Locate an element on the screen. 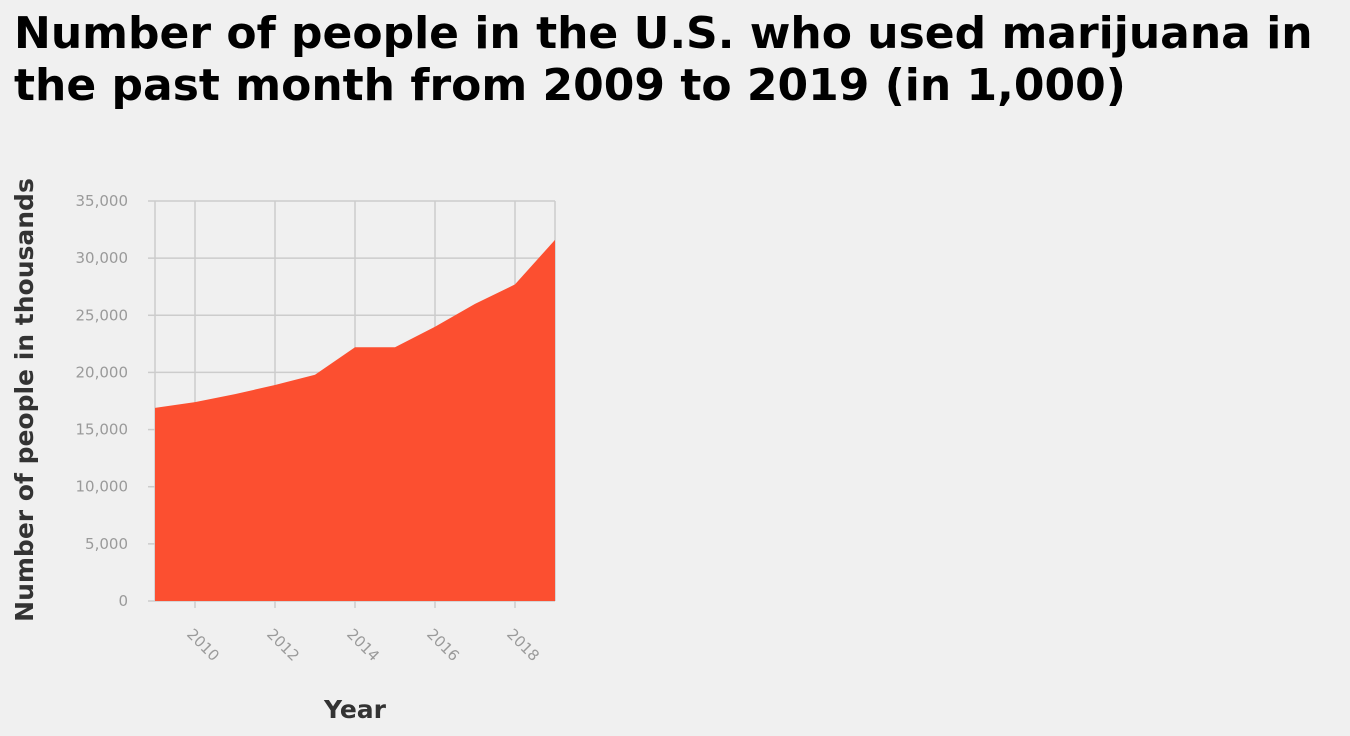  x-tick-label: 2010 is located at coordinates (203, 645).